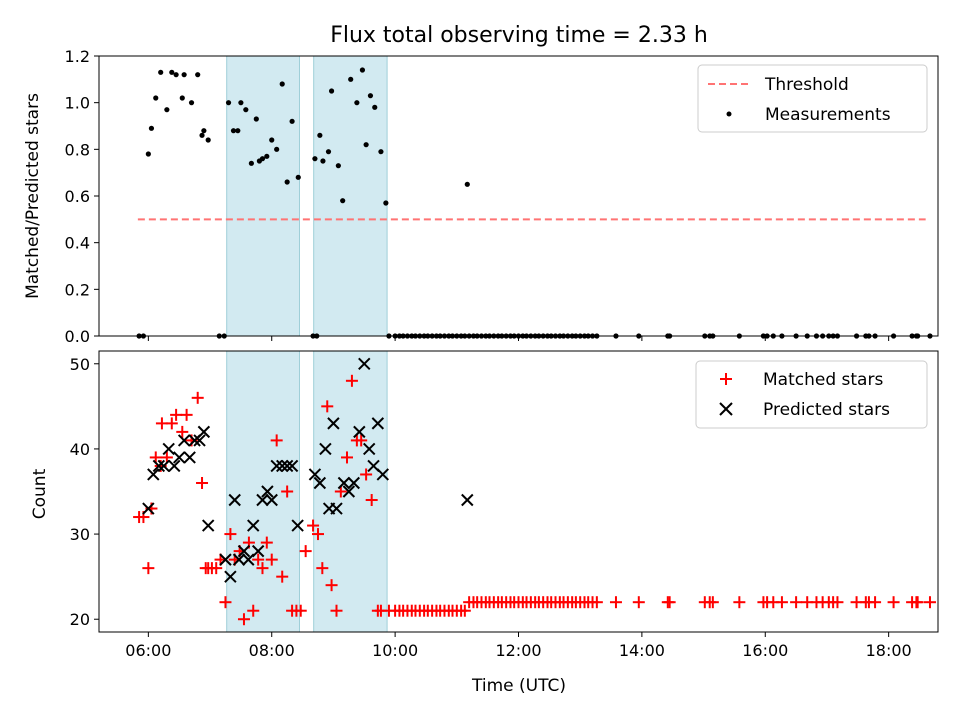 This screenshot has width=960, height=720. I want to click on bottom-legend-box, so click(811, 394).